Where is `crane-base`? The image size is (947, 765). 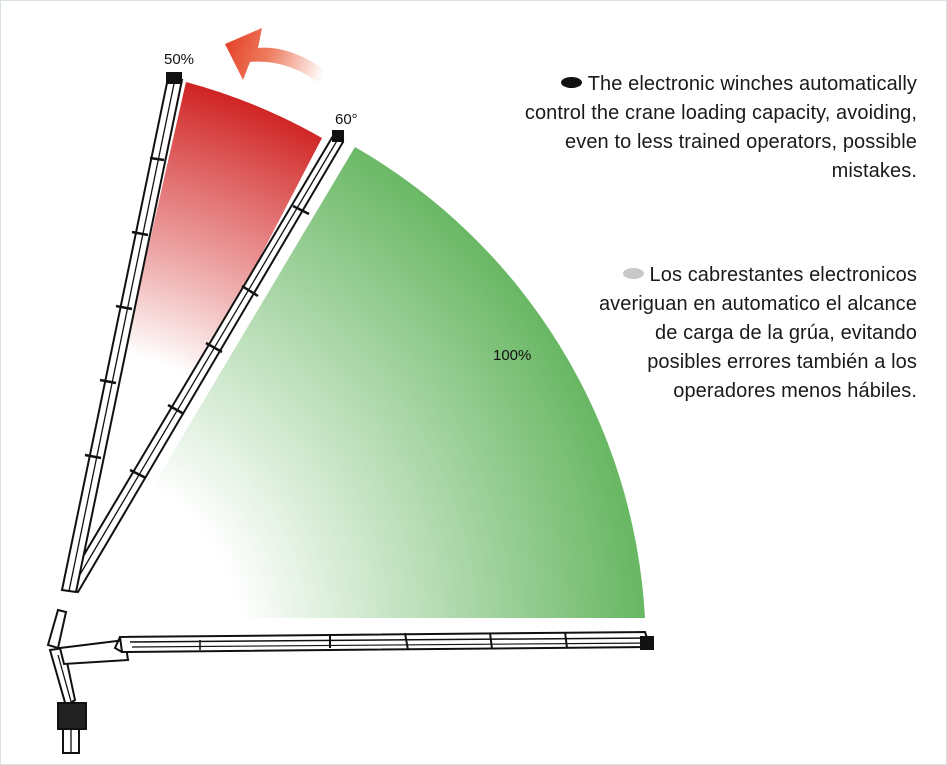
crane-base is located at coordinates (88, 681).